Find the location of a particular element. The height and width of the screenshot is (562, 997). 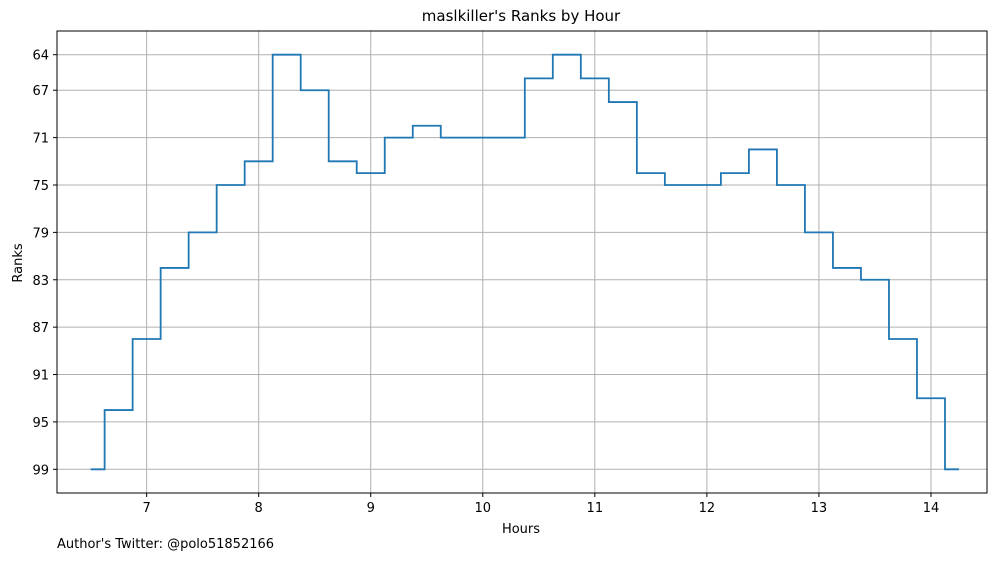

x-axis-label: Hours is located at coordinates (521, 529).